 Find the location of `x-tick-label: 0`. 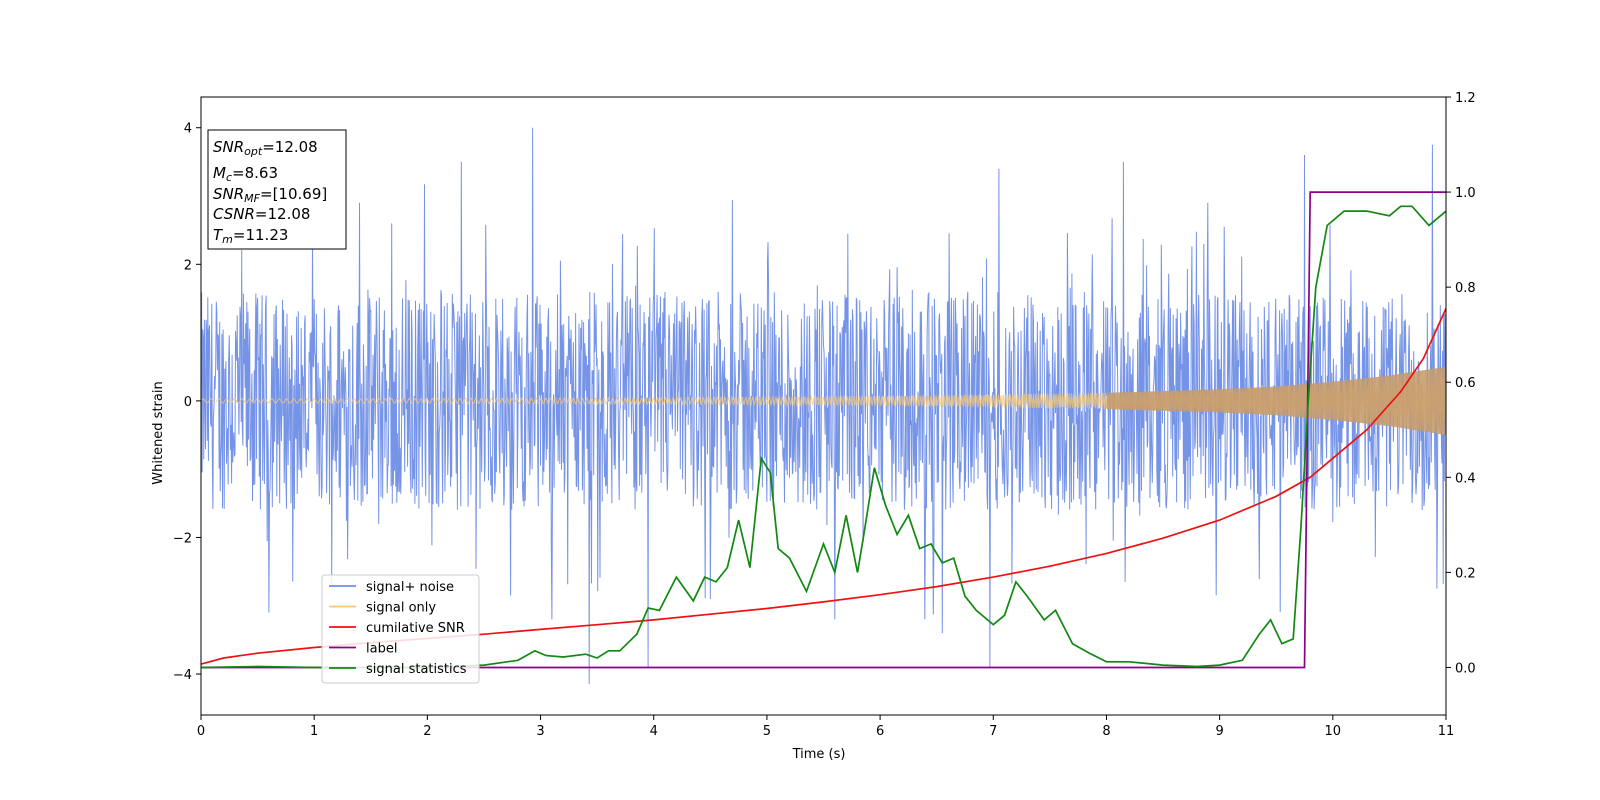

x-tick-label: 0 is located at coordinates (201, 731).